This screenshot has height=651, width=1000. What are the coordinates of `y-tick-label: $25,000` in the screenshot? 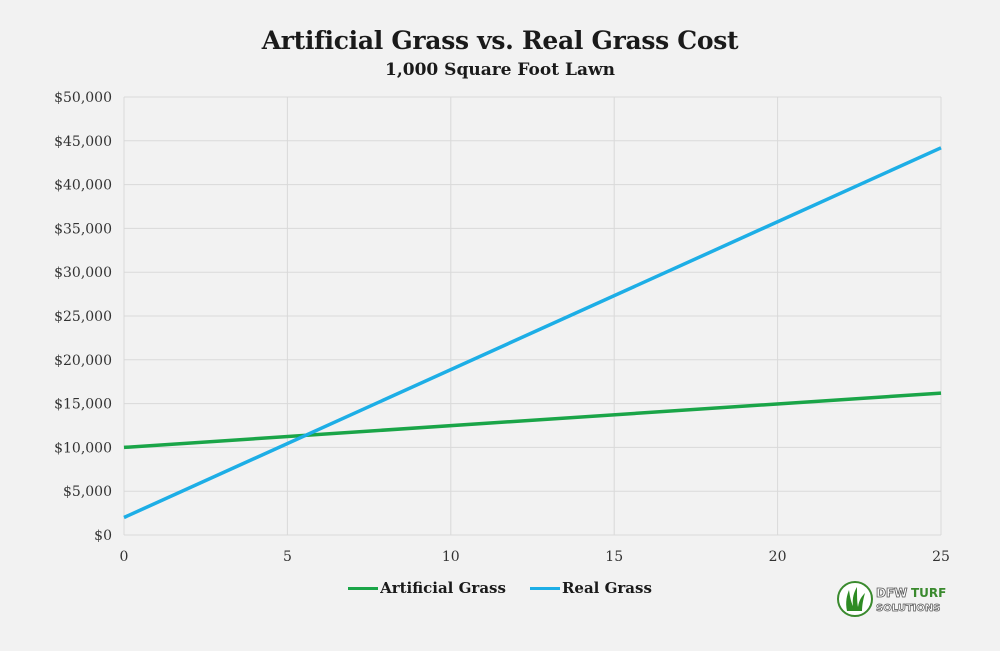 It's located at (83, 317).